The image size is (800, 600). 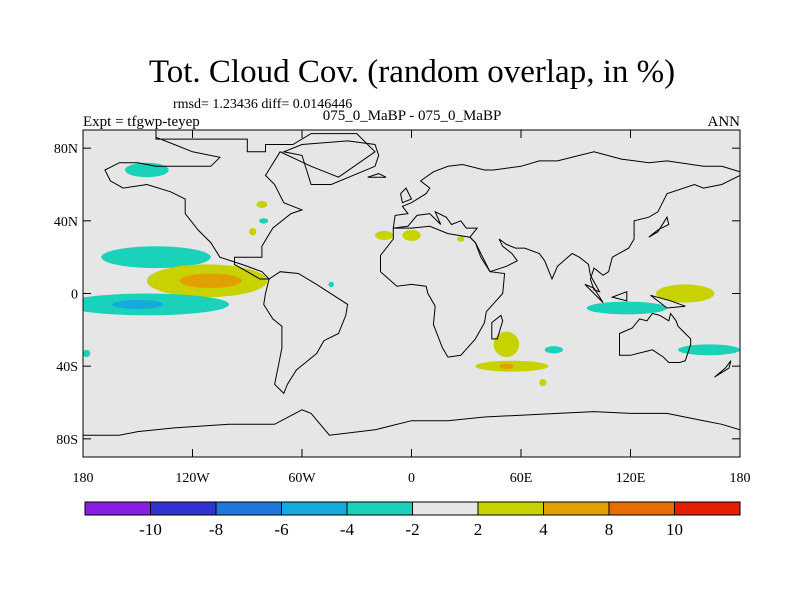 What do you see at coordinates (66, 149) in the screenshot?
I see `y-tick-label-1: 80N` at bounding box center [66, 149].